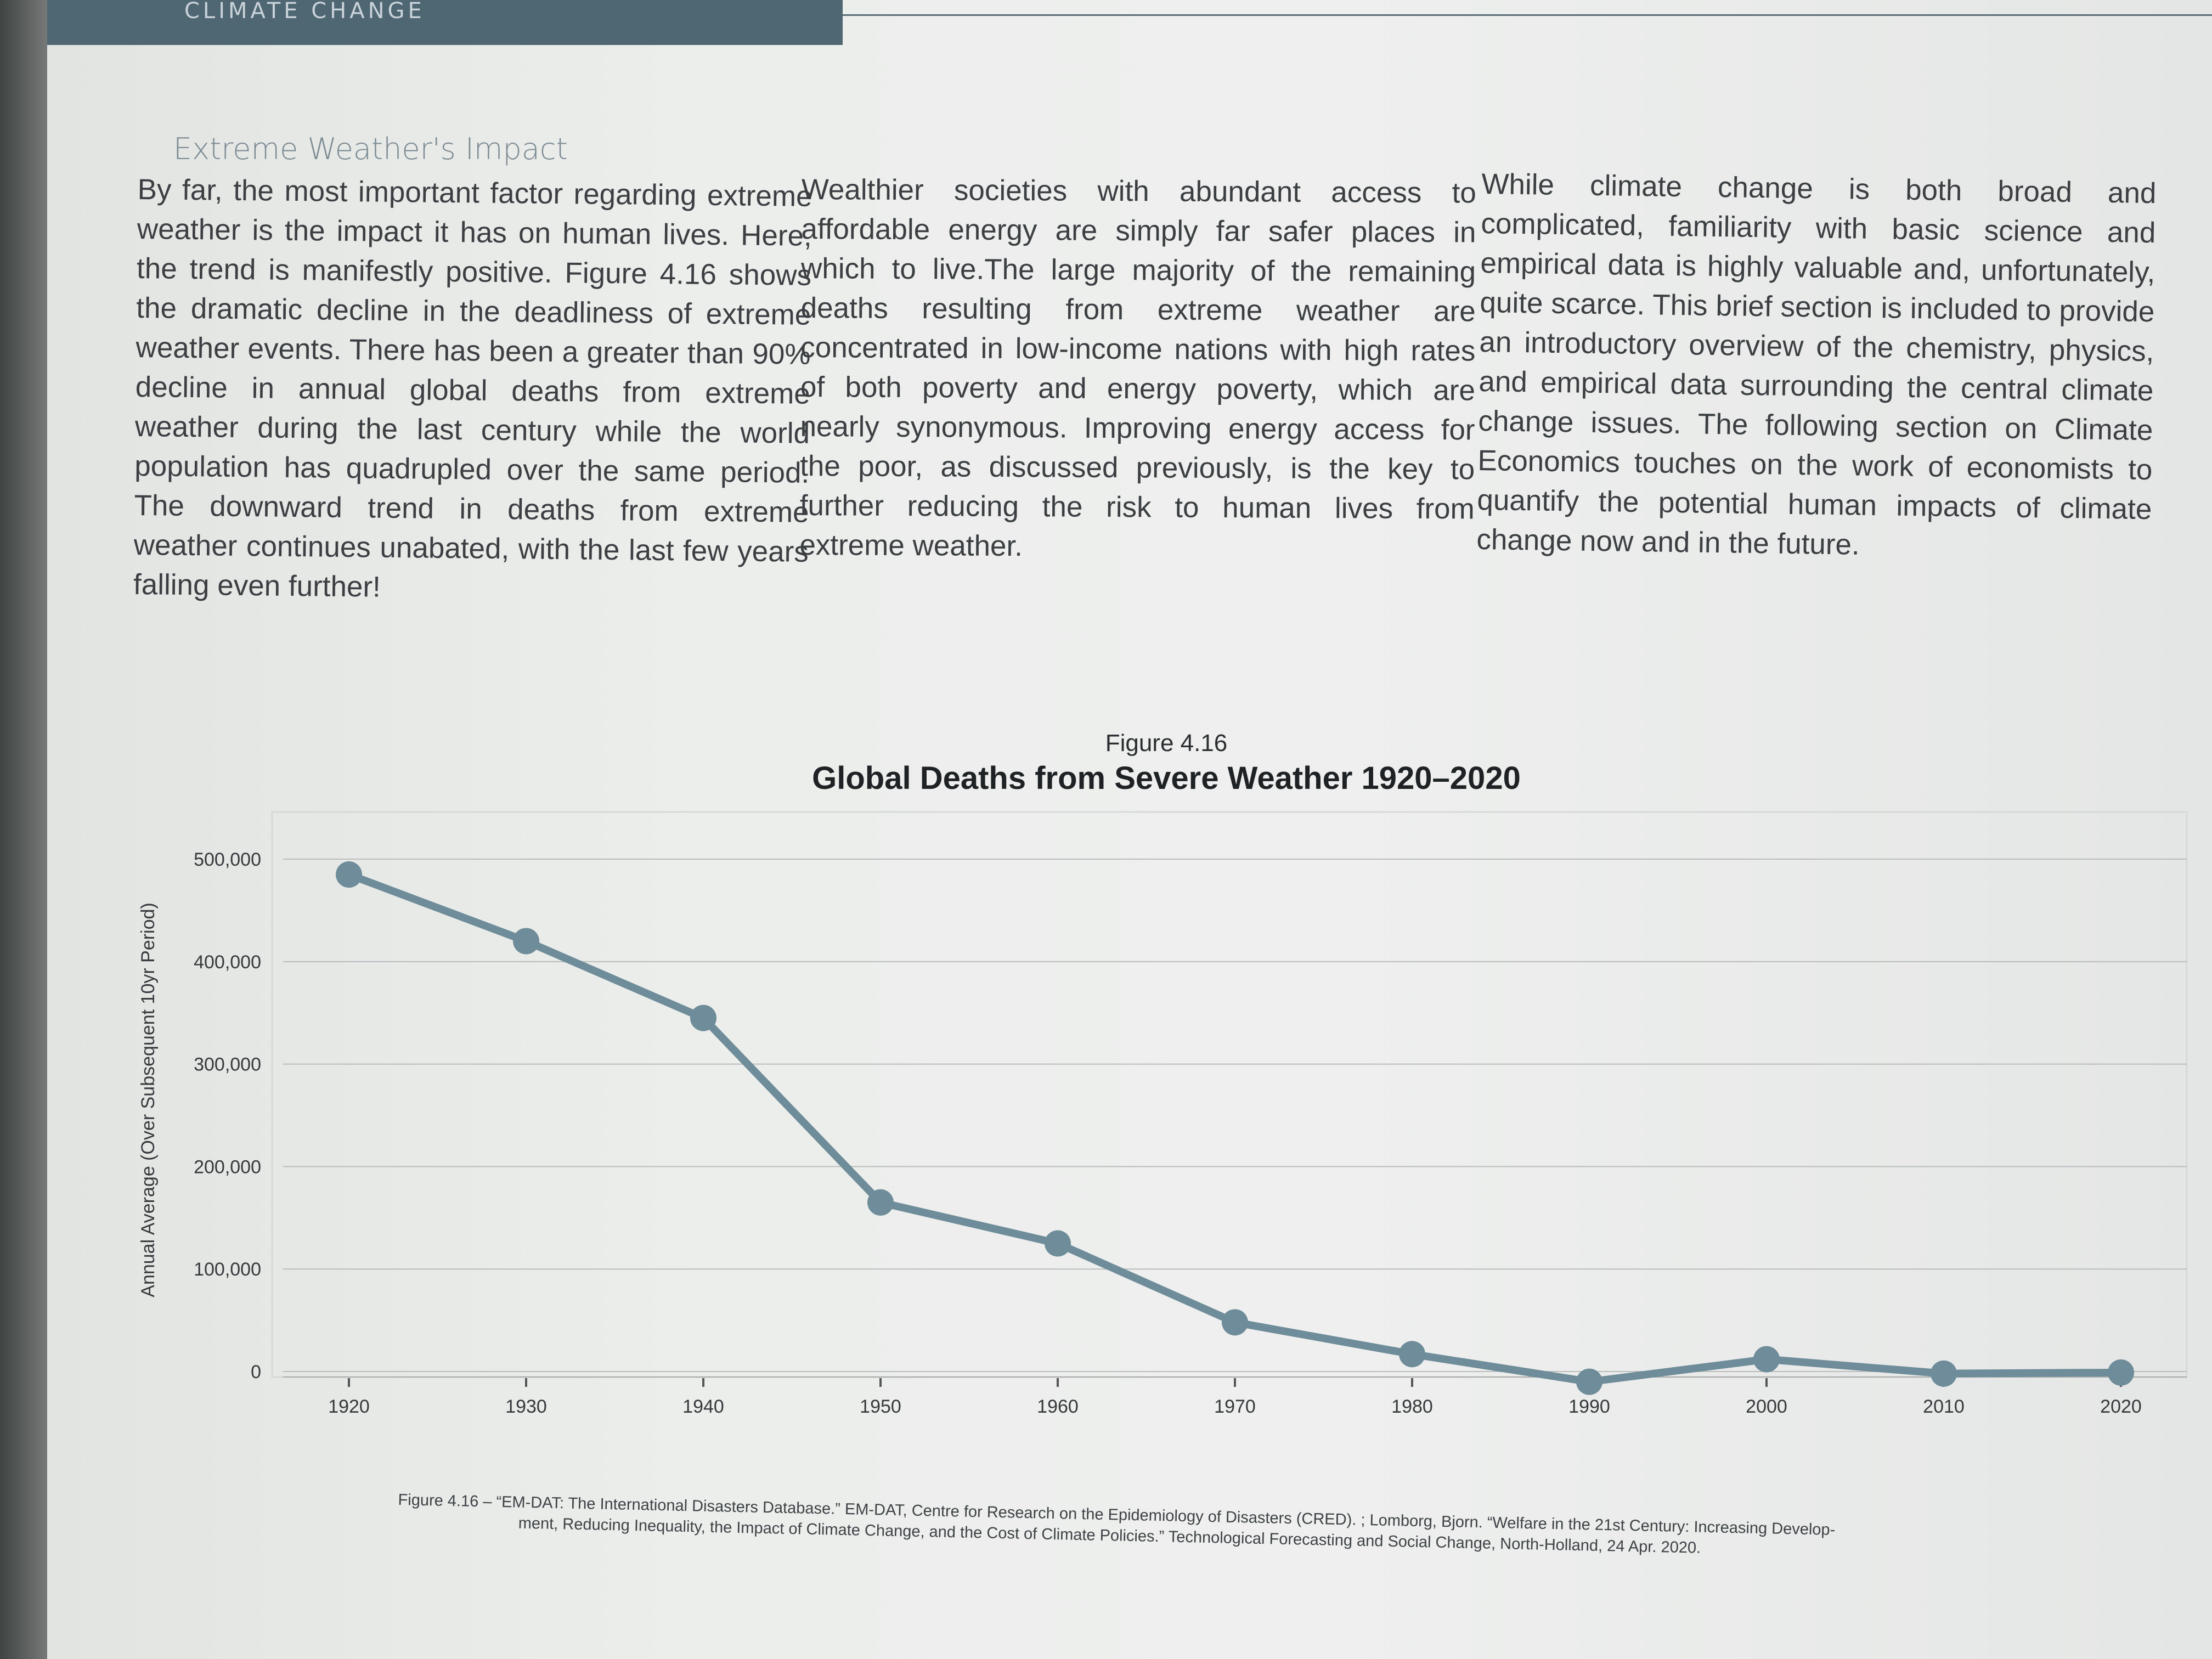 The image size is (2212, 1659). What do you see at coordinates (228, 1116) in the screenshot?
I see `y-tick-labels: 0 100,000 200,000 300,000 400,000 500,000` at bounding box center [228, 1116].